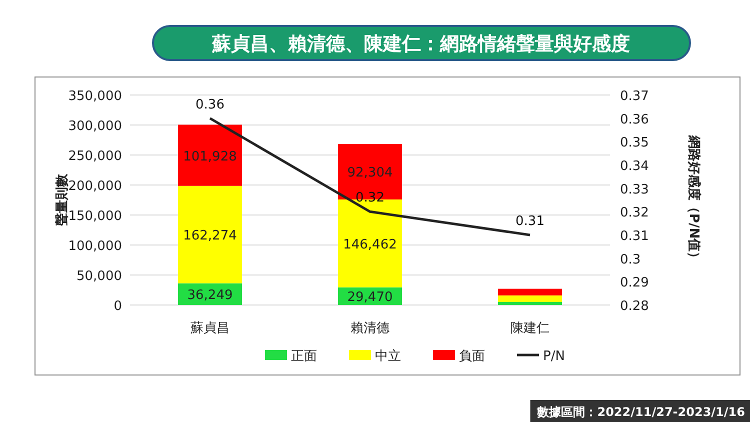  What do you see at coordinates (304, 356) in the screenshot?
I see `legend-label: 正面` at bounding box center [304, 356].